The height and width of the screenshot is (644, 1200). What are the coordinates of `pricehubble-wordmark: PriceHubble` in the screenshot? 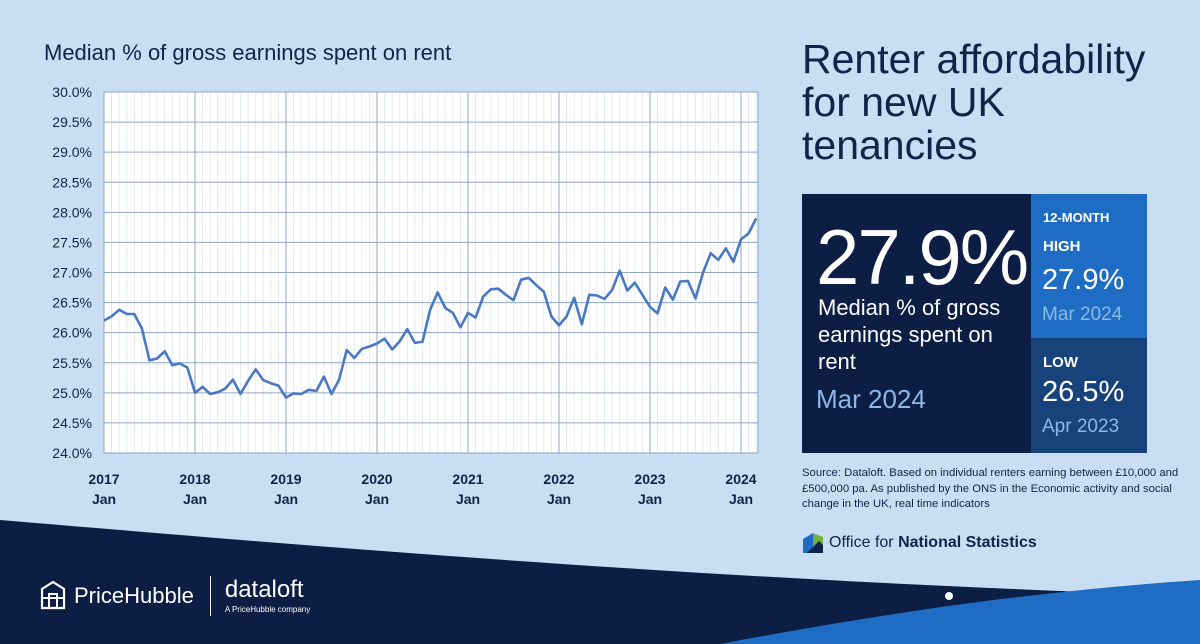 It's located at (134, 595).